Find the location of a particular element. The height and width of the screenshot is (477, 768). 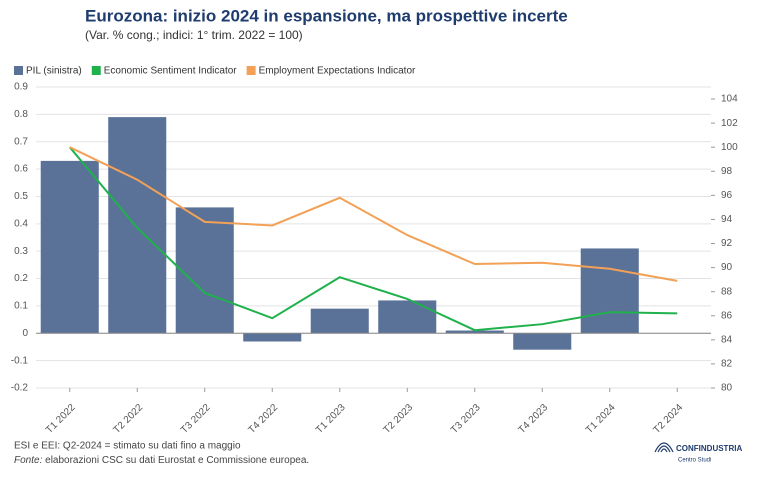

x-tick-label: T1 2024 is located at coordinates (601, 419).